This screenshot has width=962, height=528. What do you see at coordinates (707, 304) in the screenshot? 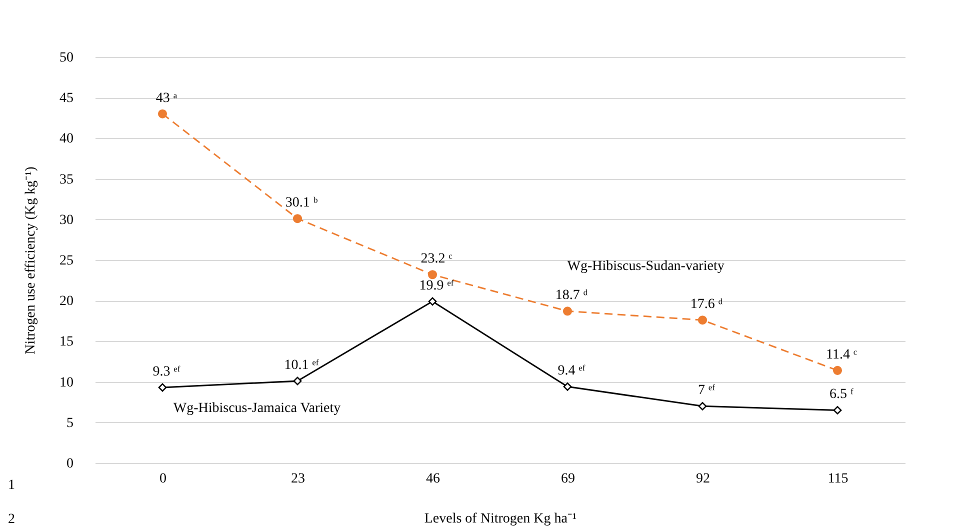
I see `data-label: 17.6 ᵈ` at bounding box center [707, 304].